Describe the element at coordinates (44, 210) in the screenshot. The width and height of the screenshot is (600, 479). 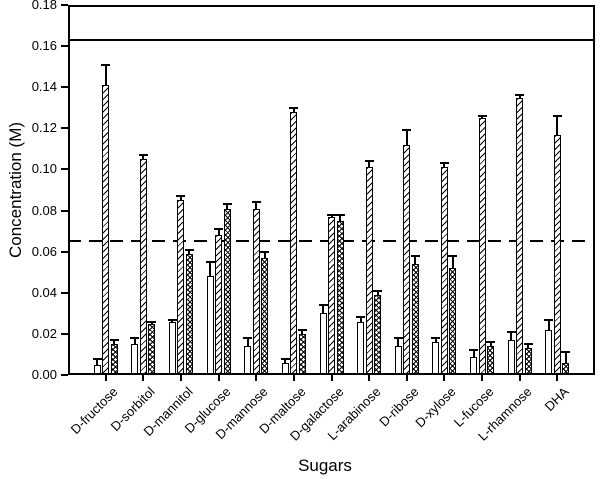
I see `y-tick-label: 0.08` at that location.